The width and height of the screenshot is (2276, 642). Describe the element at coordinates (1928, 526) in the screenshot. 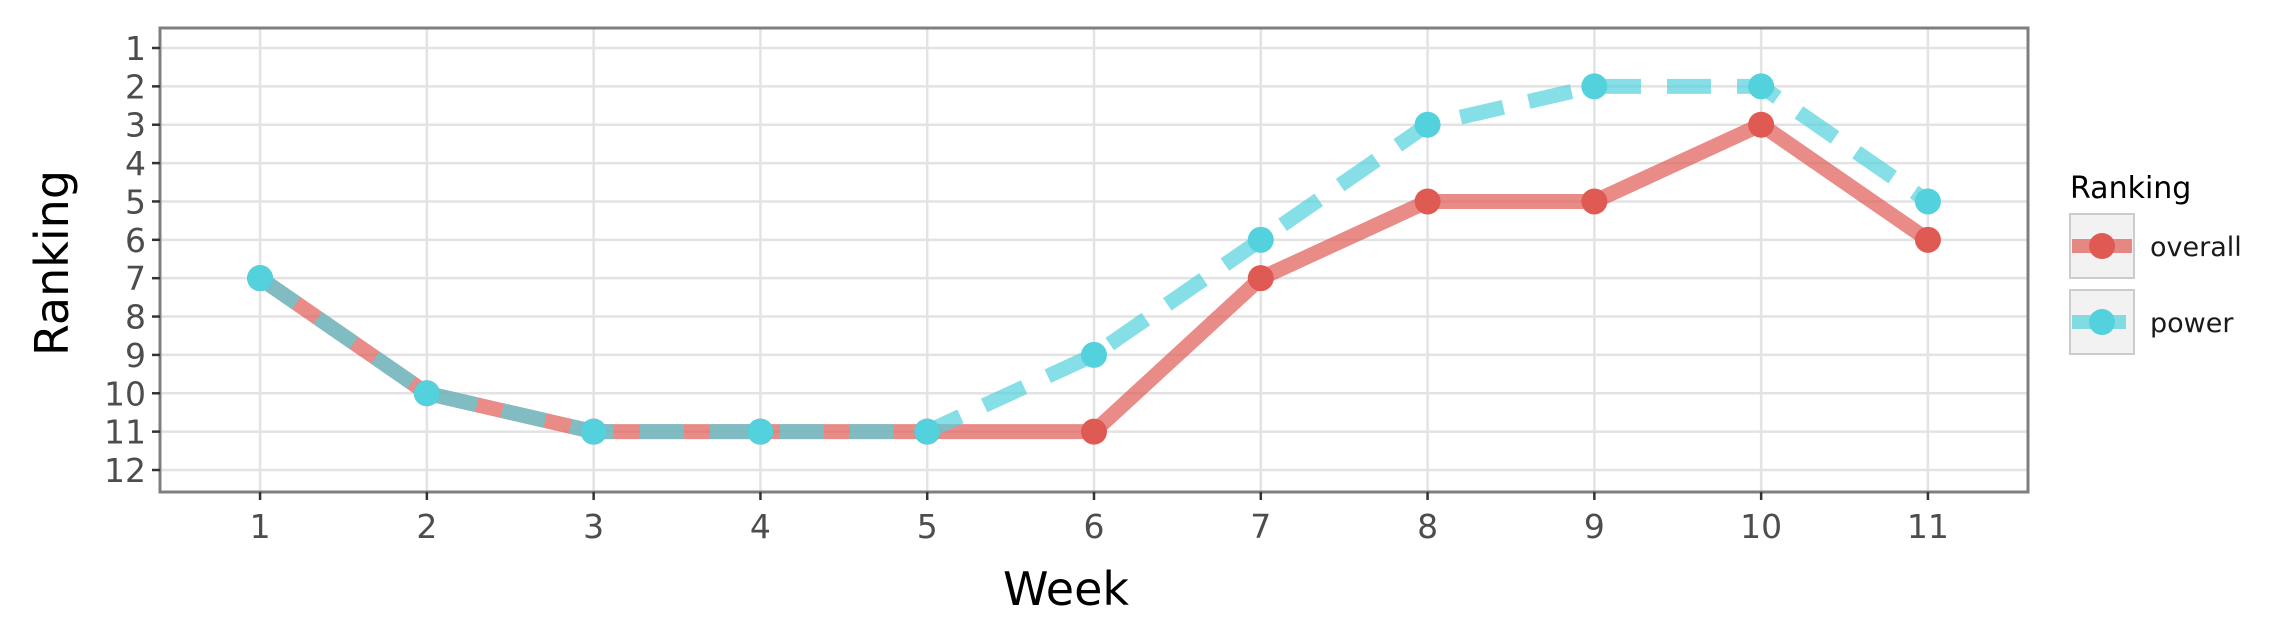

I see `x-tick-label: 11` at that location.